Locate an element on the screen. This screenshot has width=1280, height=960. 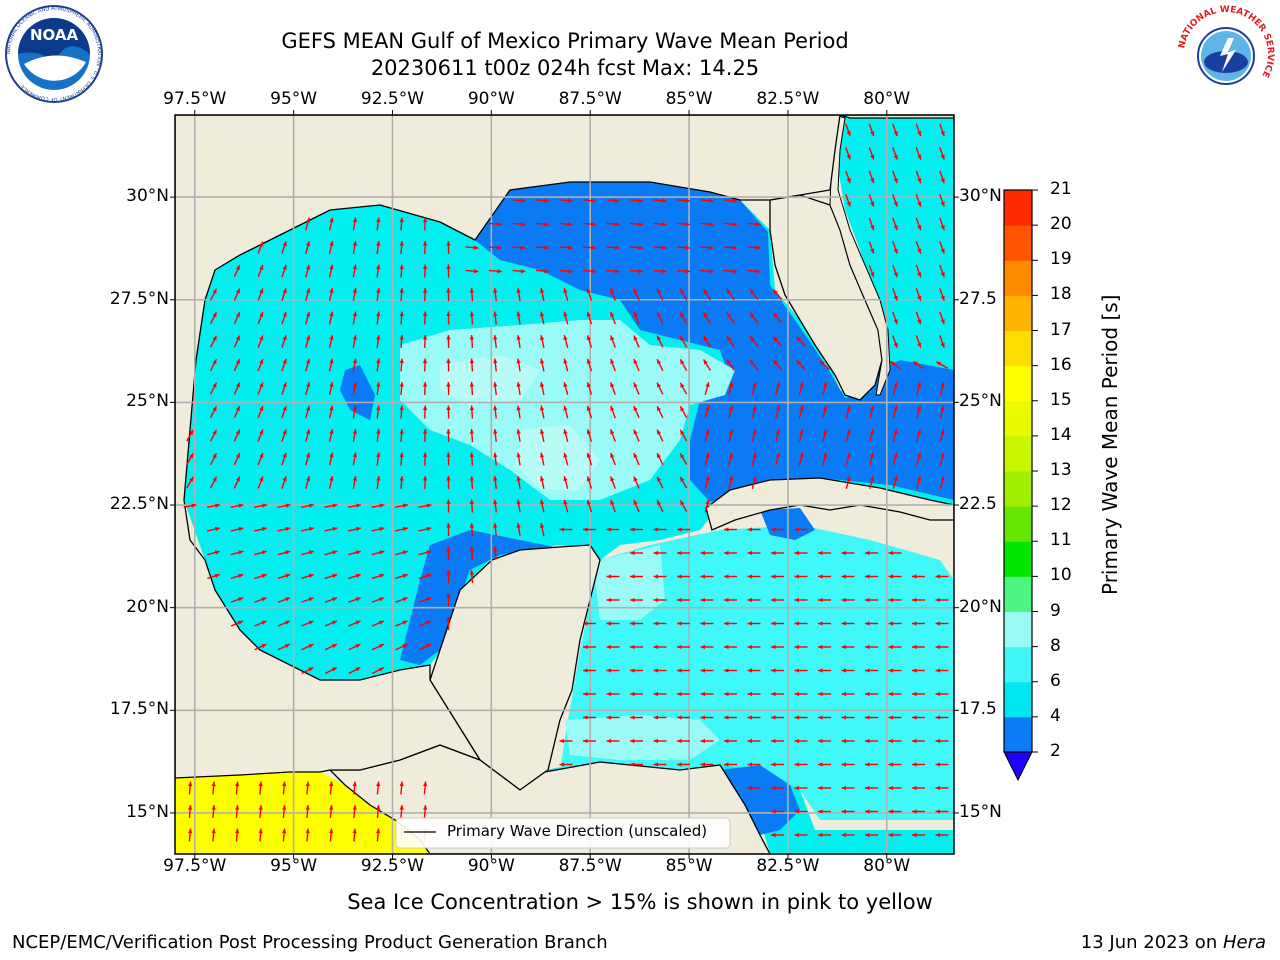
colorbar is located at coordinates (1020, 485).